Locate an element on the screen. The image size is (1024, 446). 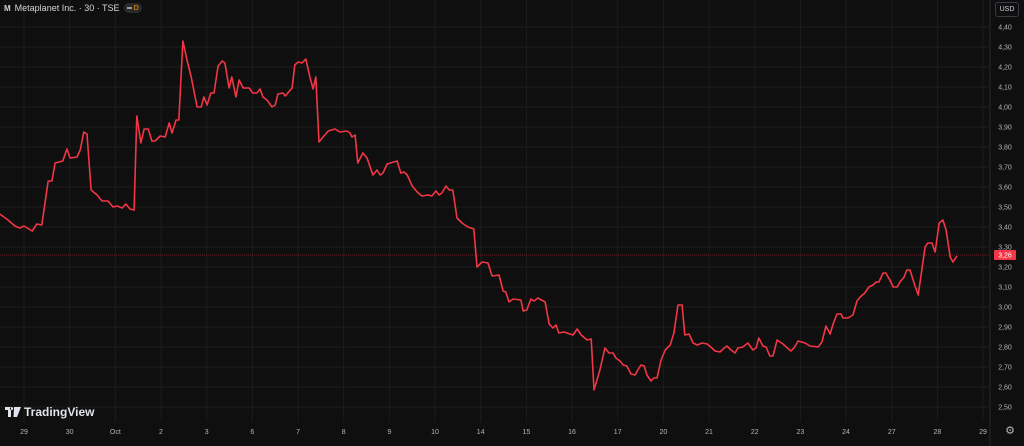
y-tick-label: 3,50 is located at coordinates (1005, 208).